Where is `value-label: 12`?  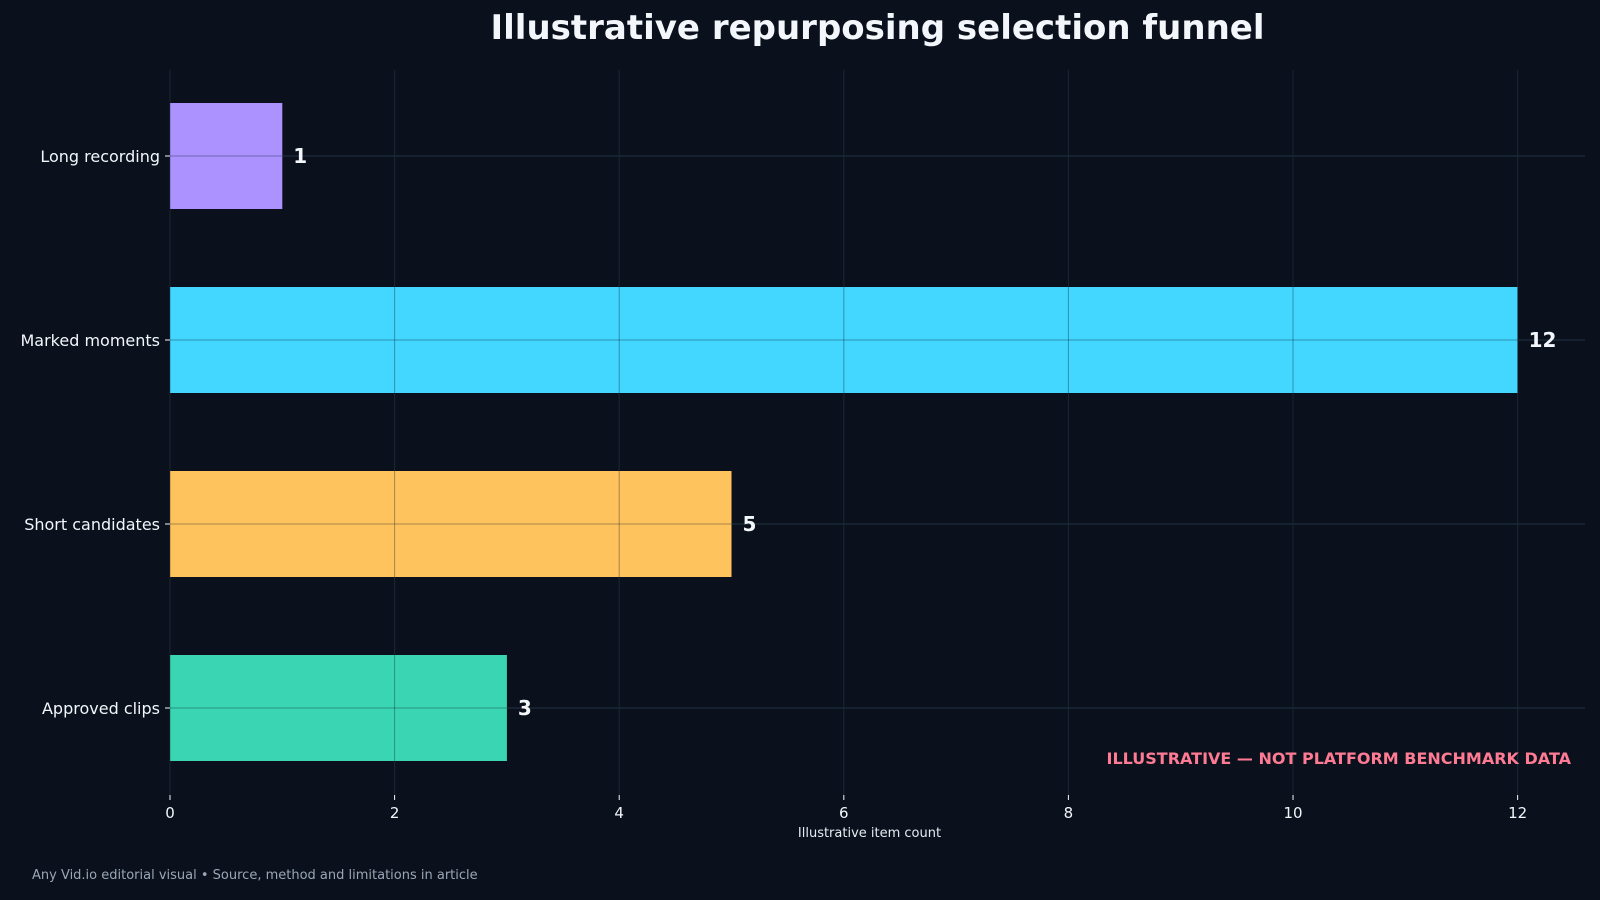 value-label: 12 is located at coordinates (1543, 340).